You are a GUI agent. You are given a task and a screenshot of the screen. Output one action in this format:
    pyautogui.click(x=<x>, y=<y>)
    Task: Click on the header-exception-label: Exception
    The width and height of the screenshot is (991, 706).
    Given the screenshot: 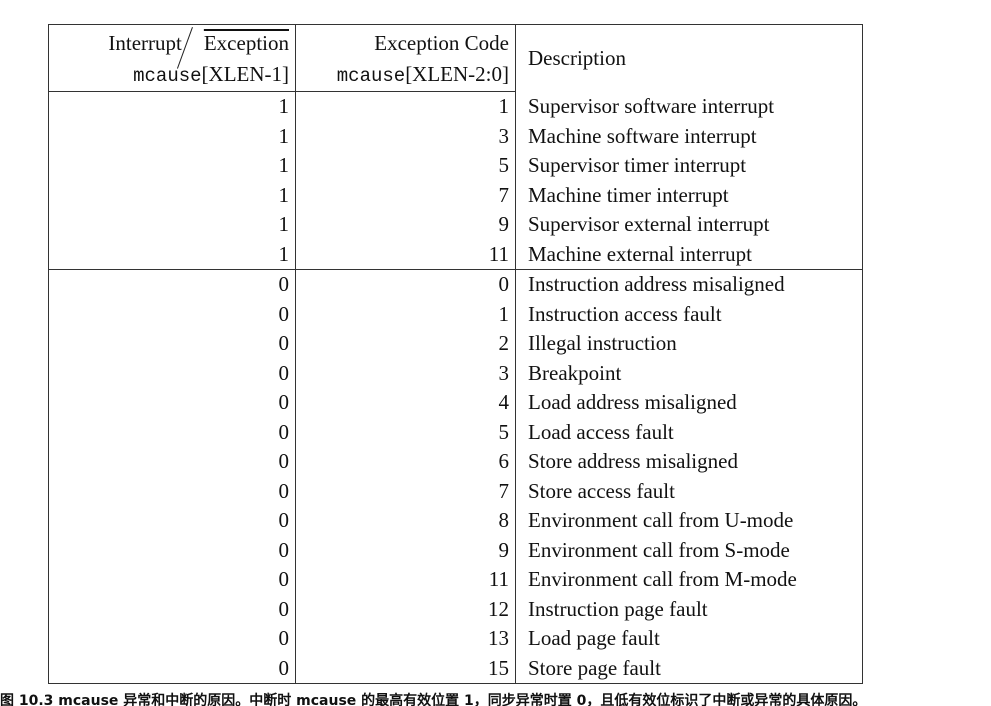 What is the action you would take?
    pyautogui.click(x=246, y=43)
    